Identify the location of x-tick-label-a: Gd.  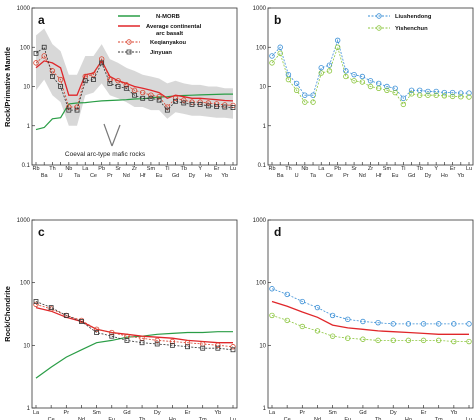
(175, 176).